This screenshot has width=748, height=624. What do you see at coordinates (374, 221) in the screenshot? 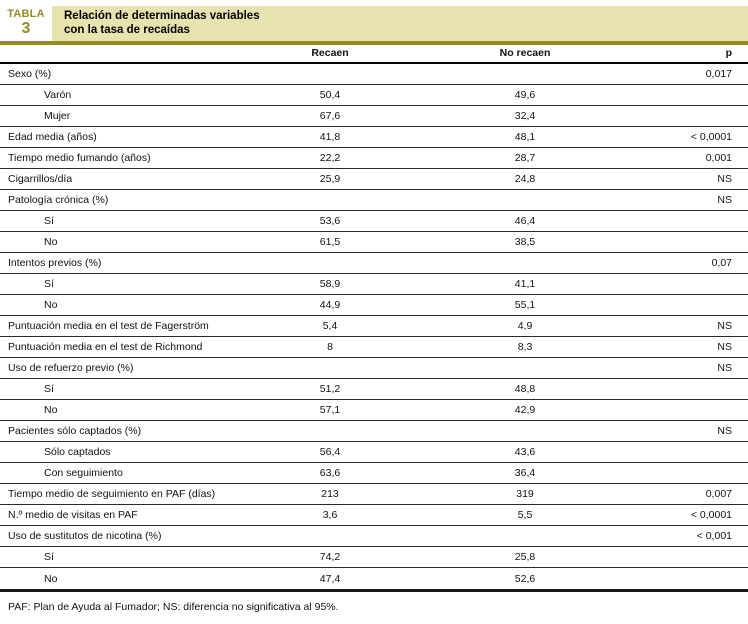
I see `table-row: Sí 53,6 46,4` at bounding box center [374, 221].